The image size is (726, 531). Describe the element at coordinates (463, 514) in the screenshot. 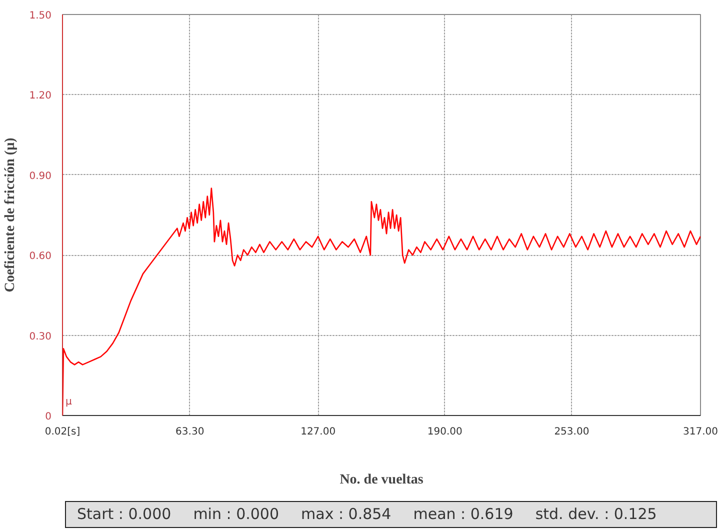

I see `text: mean : 0.619` at that location.